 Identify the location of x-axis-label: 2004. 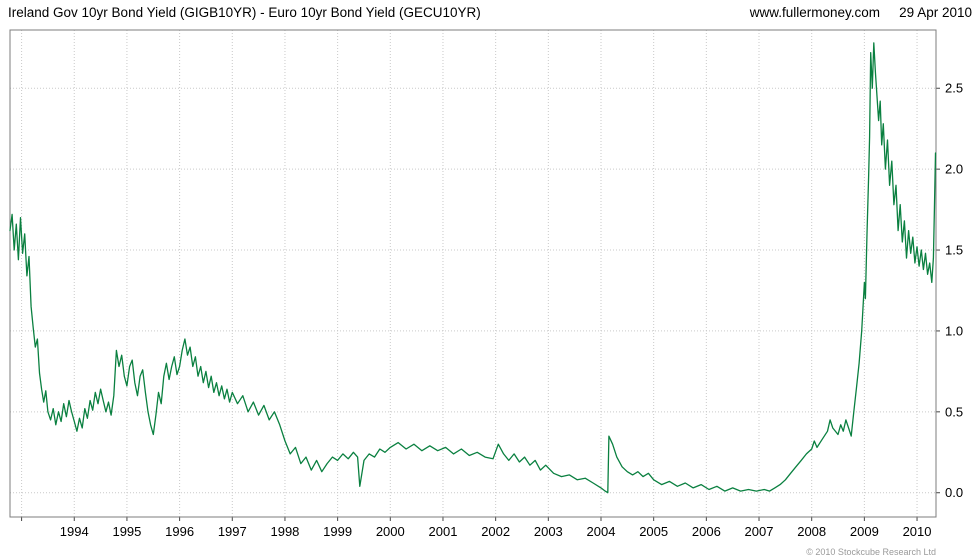
(601, 531).